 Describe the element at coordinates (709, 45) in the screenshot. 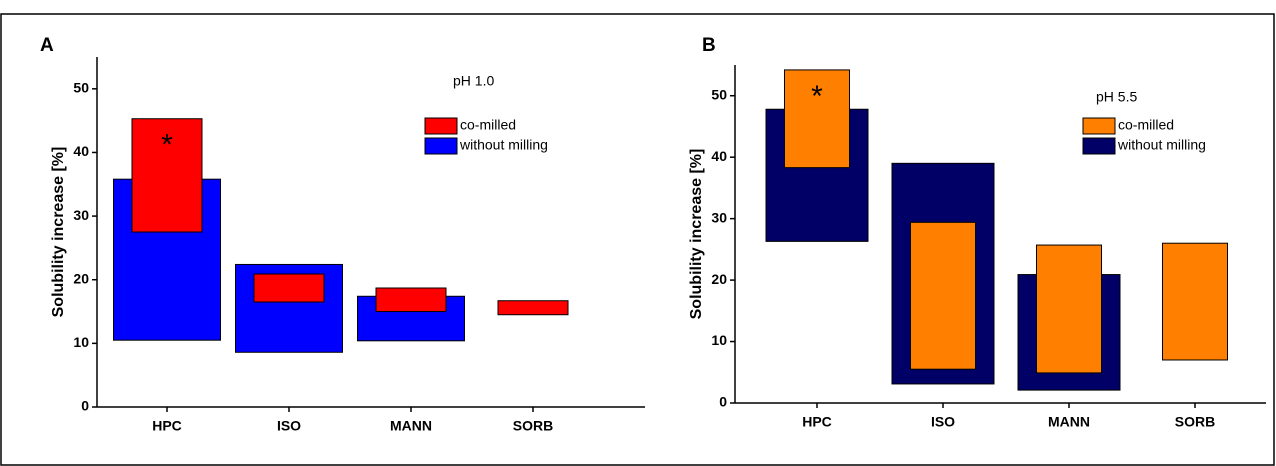

I see `panel-label: B` at that location.